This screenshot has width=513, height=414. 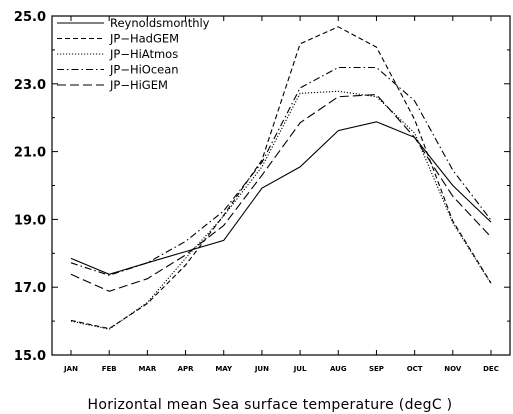 What do you see at coordinates (376, 369) in the screenshot?
I see `x-tick-label: SEP` at bounding box center [376, 369].